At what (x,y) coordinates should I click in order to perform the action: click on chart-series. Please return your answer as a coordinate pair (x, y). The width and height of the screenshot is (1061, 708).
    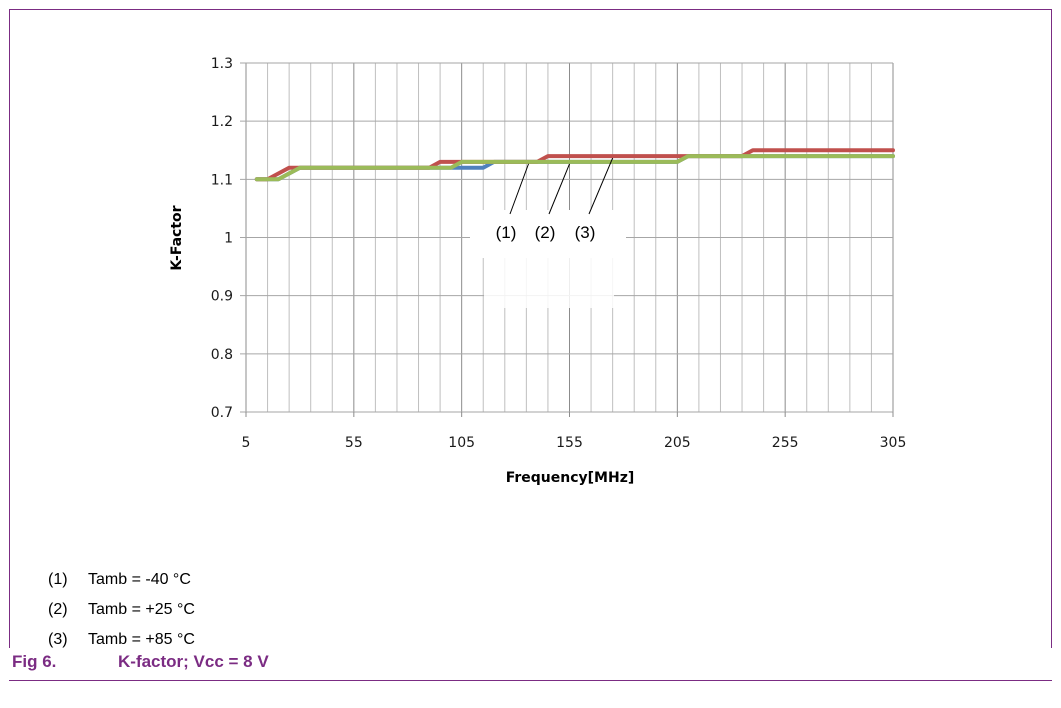
    Looking at the image, I should click on (574, 165).